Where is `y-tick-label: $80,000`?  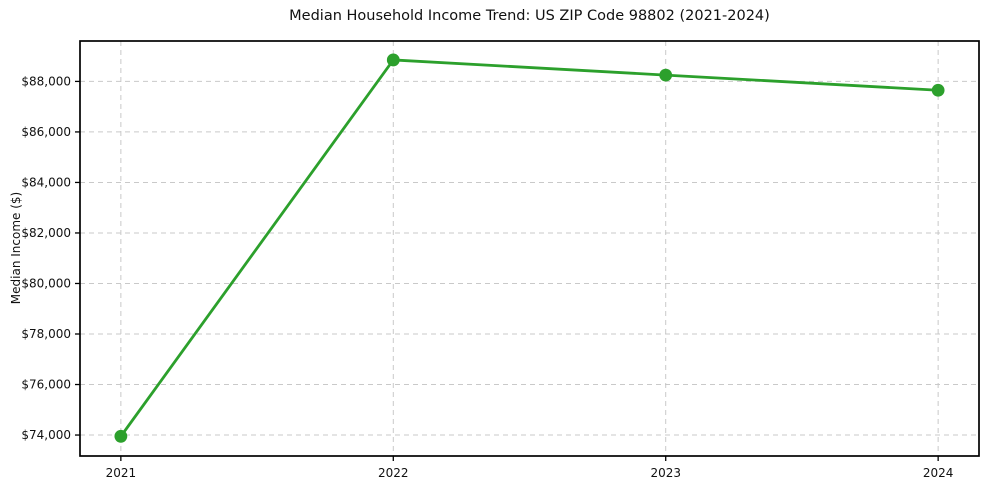 y-tick-label: $80,000 is located at coordinates (46, 283).